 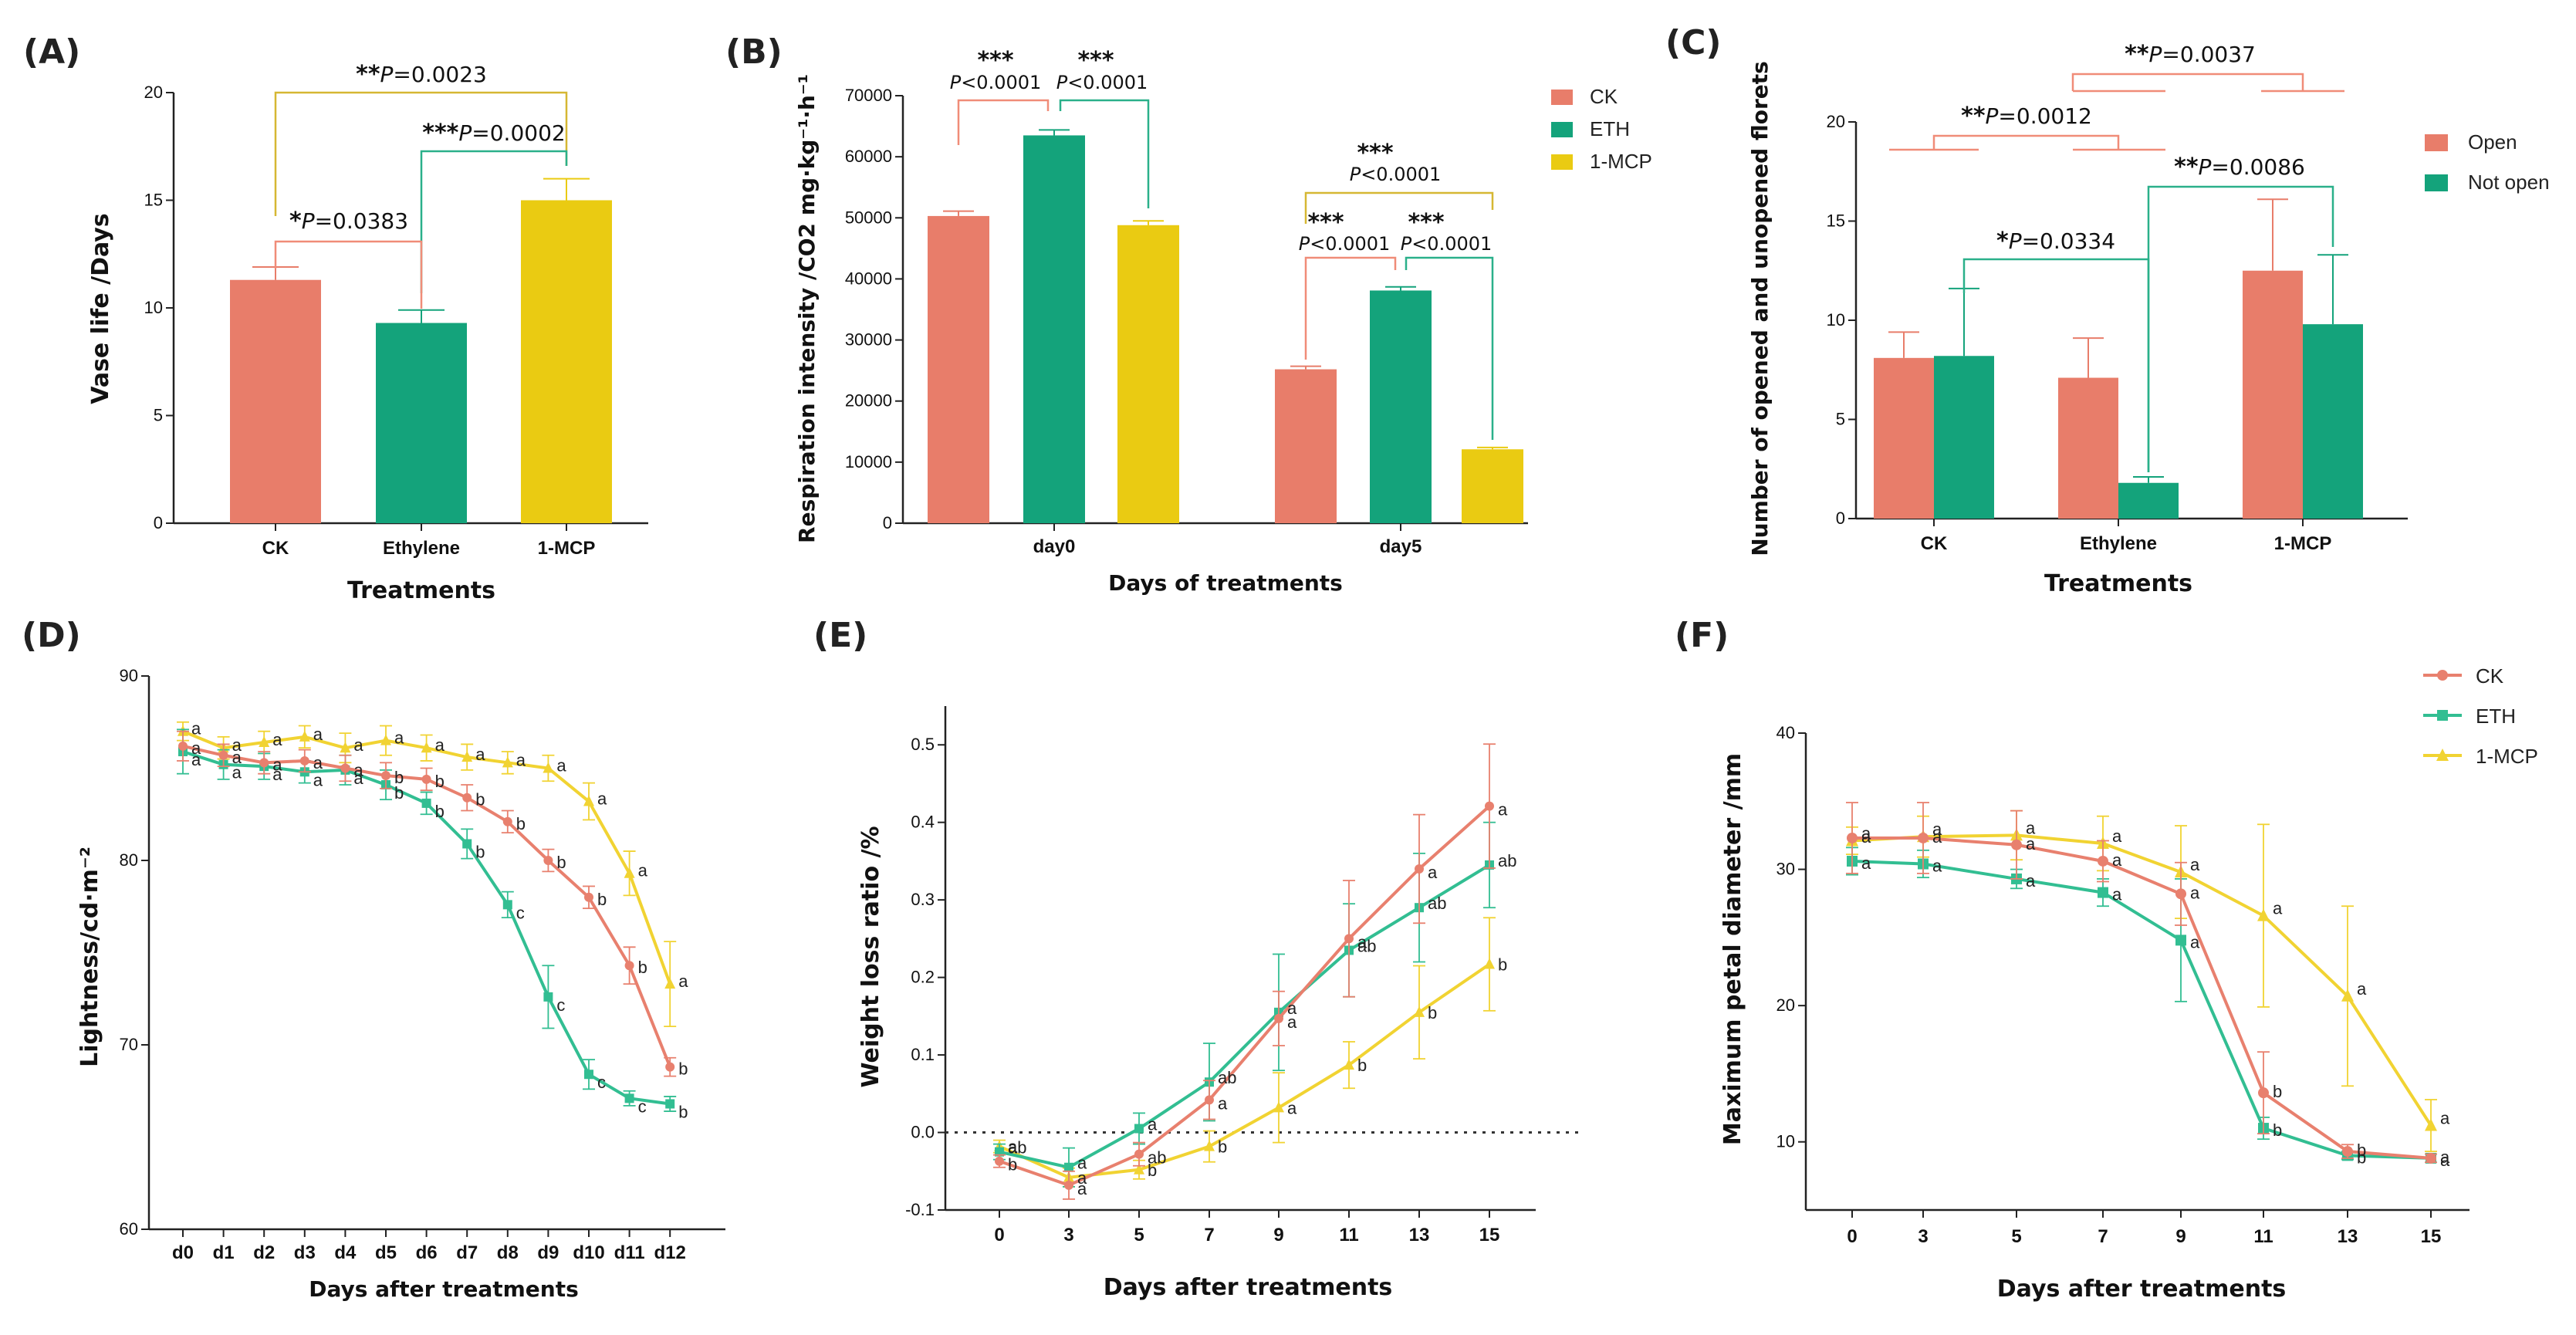 What do you see at coordinates (2347, 996) in the screenshot?
I see `f-point-1-MCP` at bounding box center [2347, 996].